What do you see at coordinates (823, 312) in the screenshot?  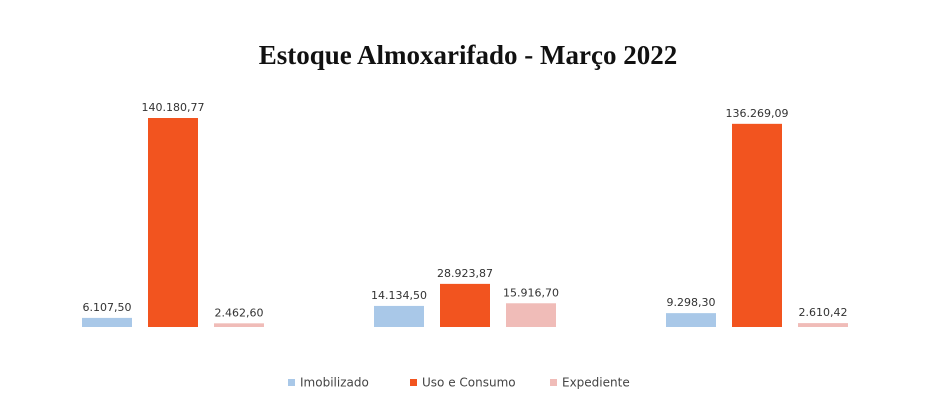 I see `value-label: 2.610,42` at bounding box center [823, 312].